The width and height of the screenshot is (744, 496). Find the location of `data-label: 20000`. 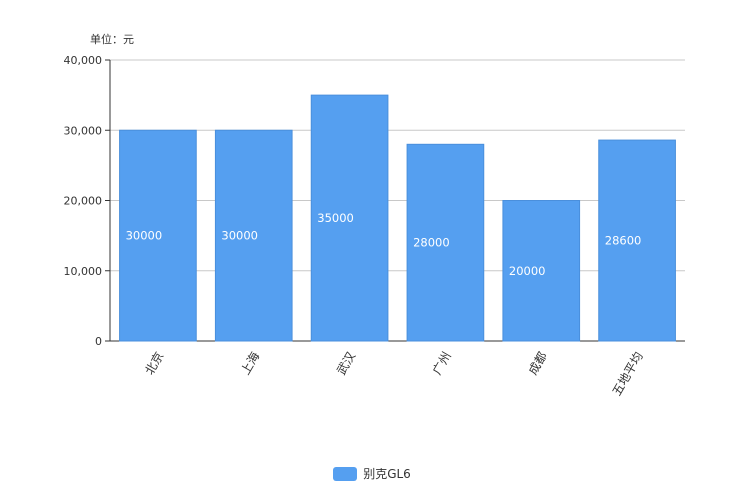

data-label: 20000 is located at coordinates (527, 271).